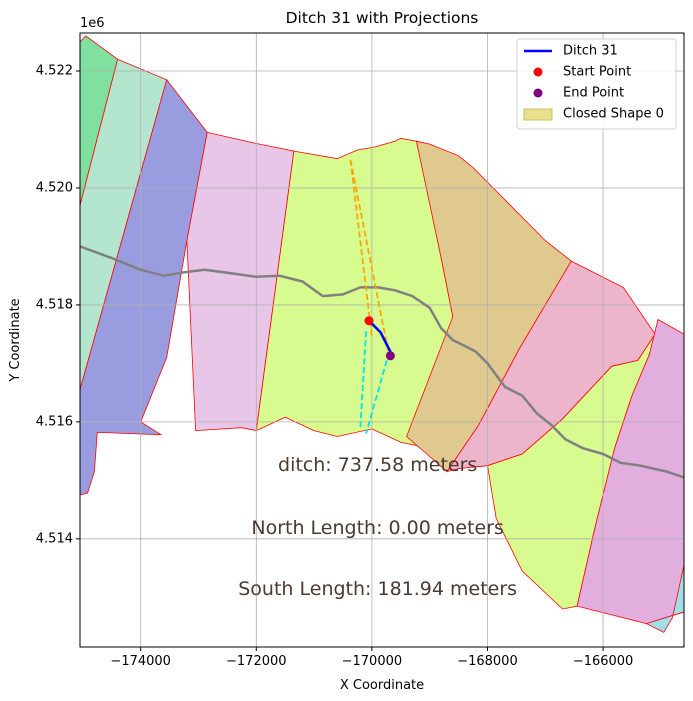 This screenshot has height=701, width=693. Describe the element at coordinates (613, 114) in the screenshot. I see `legend-label: Closed Shape 0` at that location.